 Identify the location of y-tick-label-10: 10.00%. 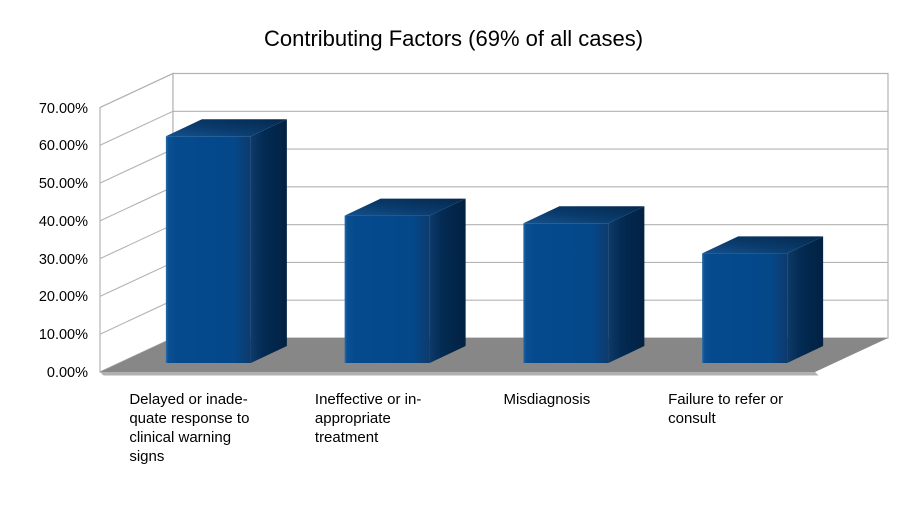
(63, 335).